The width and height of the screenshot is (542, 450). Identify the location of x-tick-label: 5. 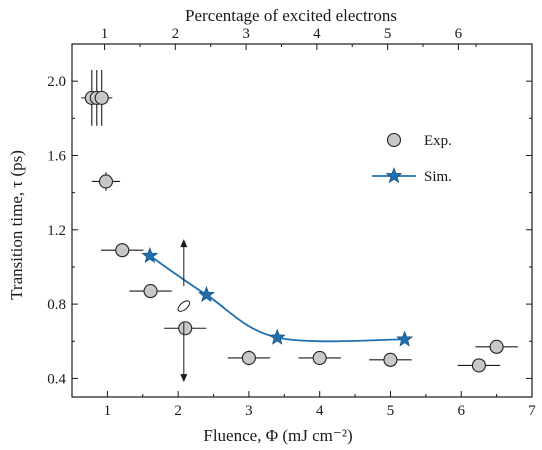
(391, 411).